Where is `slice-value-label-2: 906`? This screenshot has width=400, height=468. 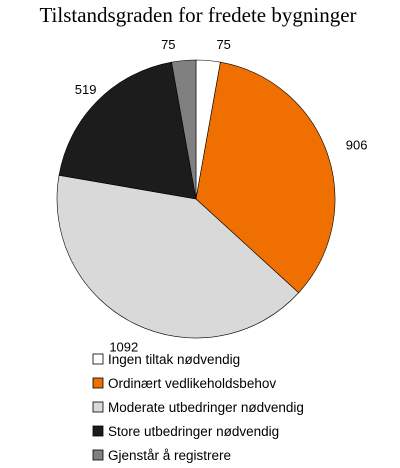 slice-value-label-2: 906 is located at coordinates (357, 145).